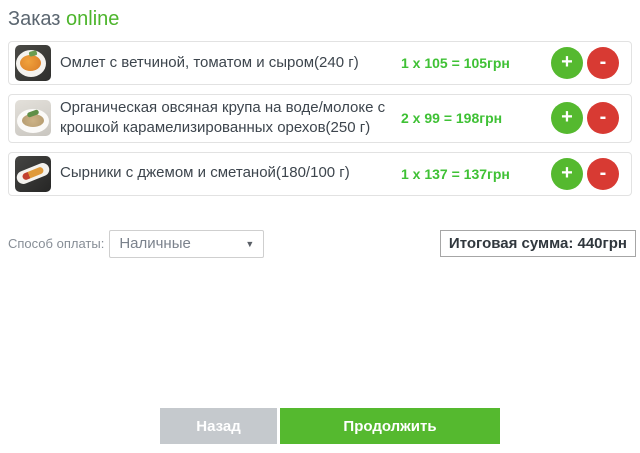  I want to click on continue-button: Продолжить, so click(390, 426).